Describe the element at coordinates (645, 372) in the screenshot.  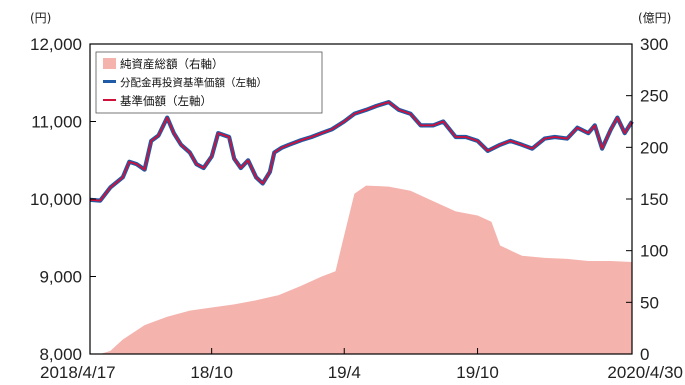
I see `x-tick-label: 2020/4/30` at that location.